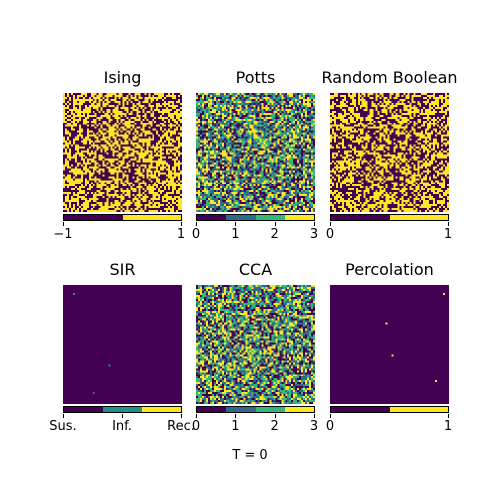  What do you see at coordinates (122, 77) in the screenshot?
I see `panel-title: Ising` at bounding box center [122, 77].